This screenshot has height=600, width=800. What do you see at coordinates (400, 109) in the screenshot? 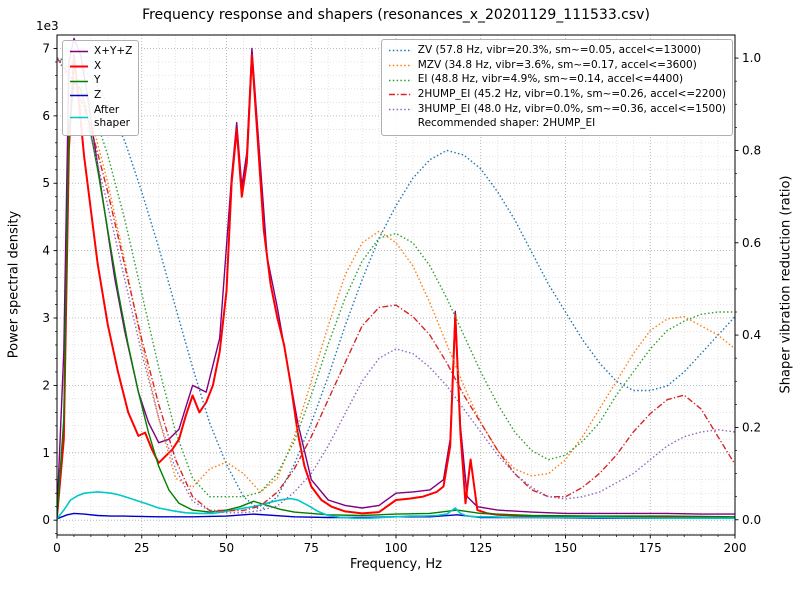
I see `3hump-ei-line-sample` at bounding box center [400, 109].